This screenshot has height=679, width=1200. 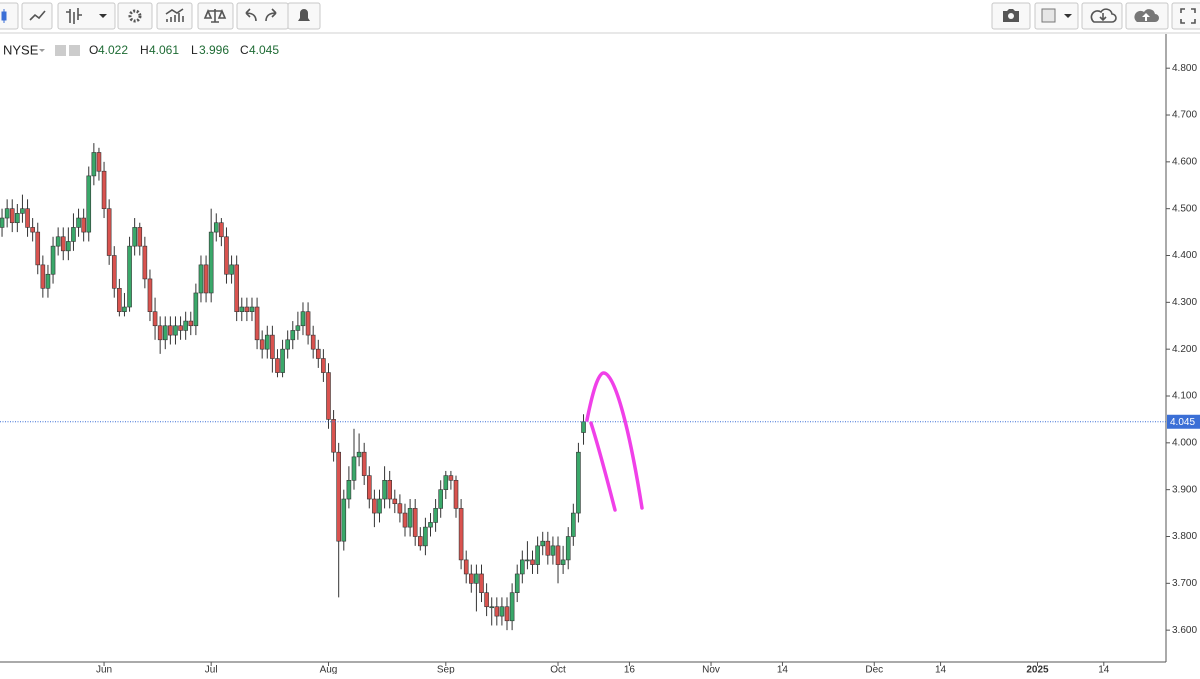 What do you see at coordinates (1183, 421) in the screenshot?
I see `last-price-box` at bounding box center [1183, 421].